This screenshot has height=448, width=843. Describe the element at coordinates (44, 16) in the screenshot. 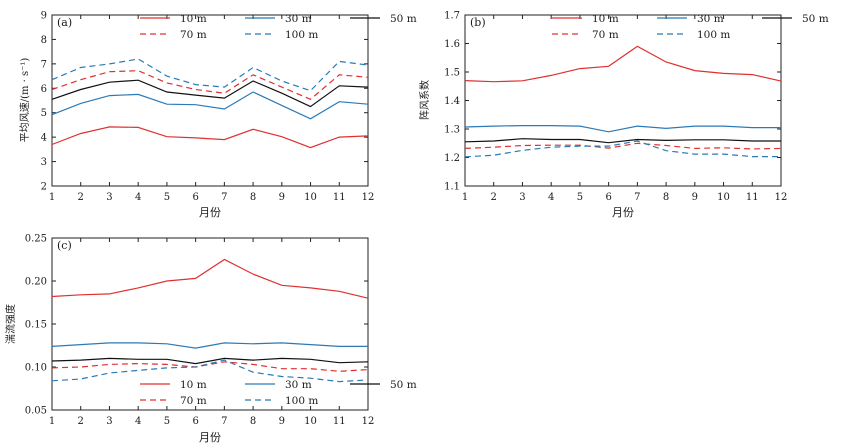

I see `y-tick-label: 9` at that location.